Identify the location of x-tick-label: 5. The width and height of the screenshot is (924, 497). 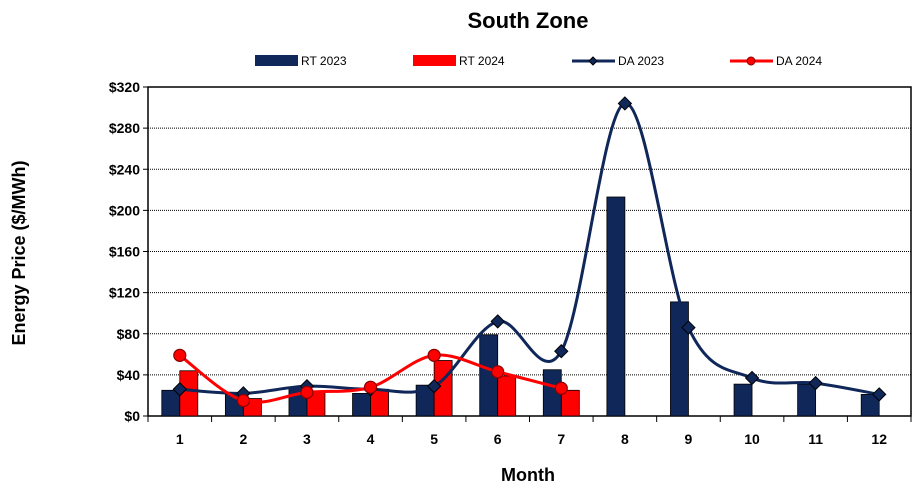
(434, 439).